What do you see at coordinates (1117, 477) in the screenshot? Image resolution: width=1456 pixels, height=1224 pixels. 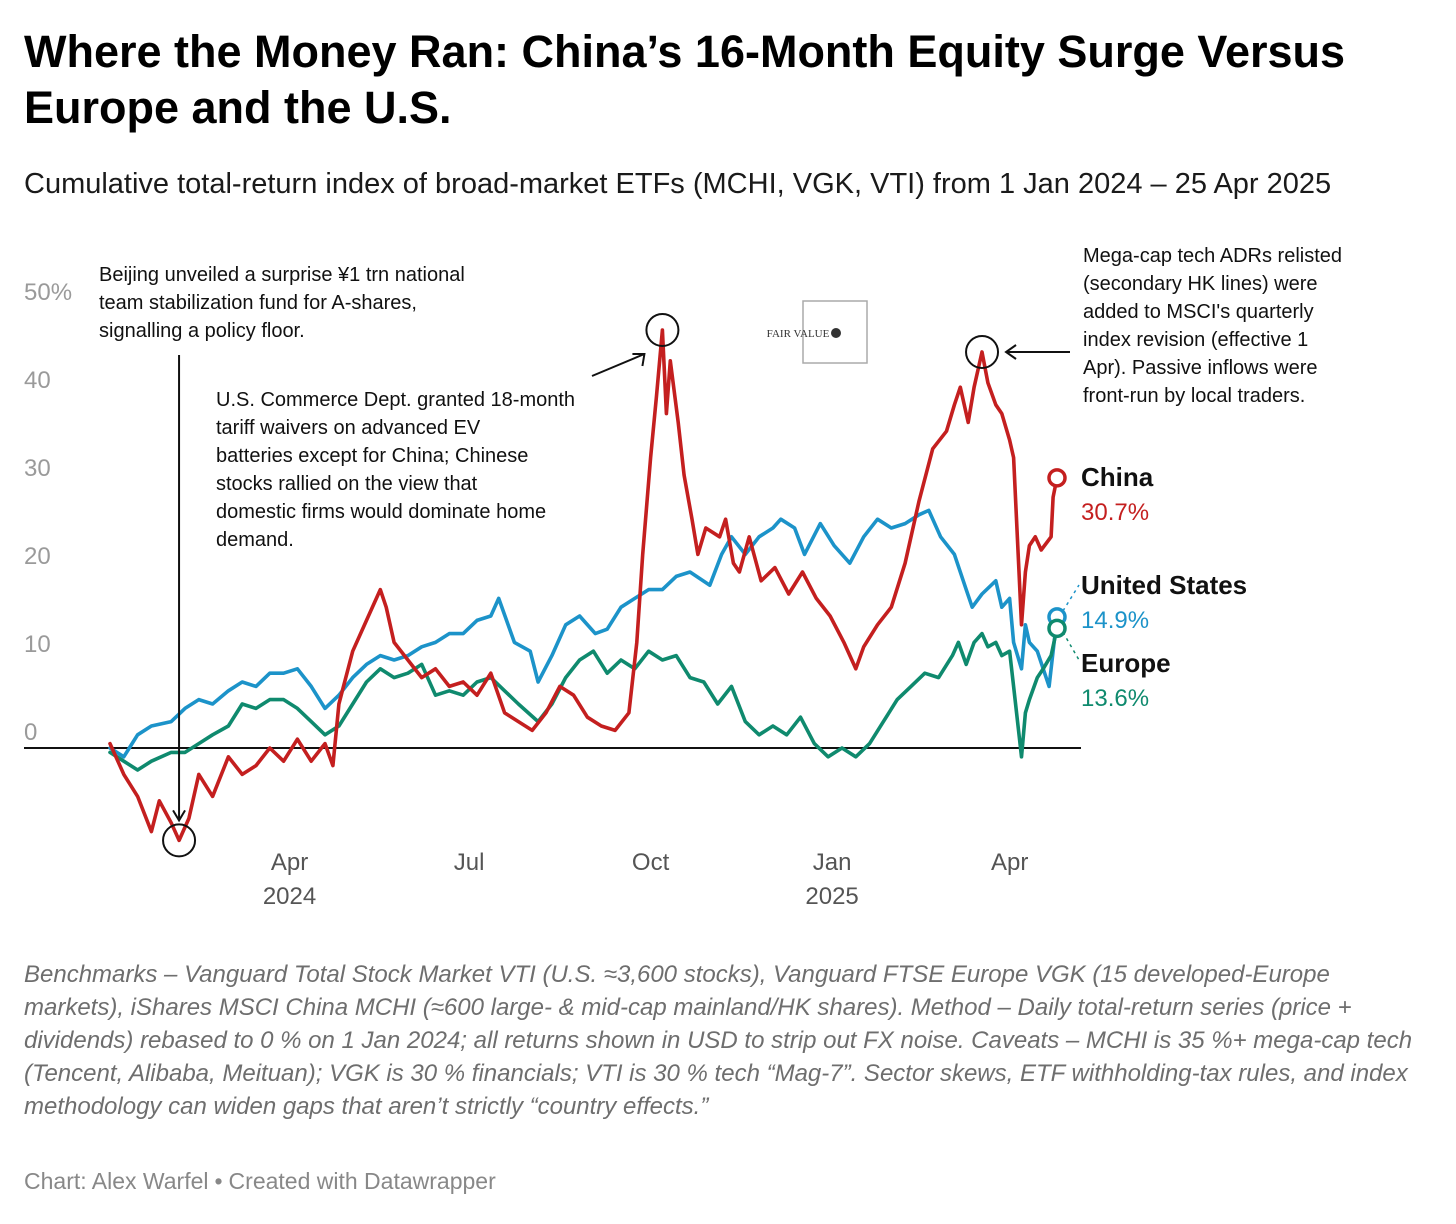 I see `series-name-china: China` at bounding box center [1117, 477].